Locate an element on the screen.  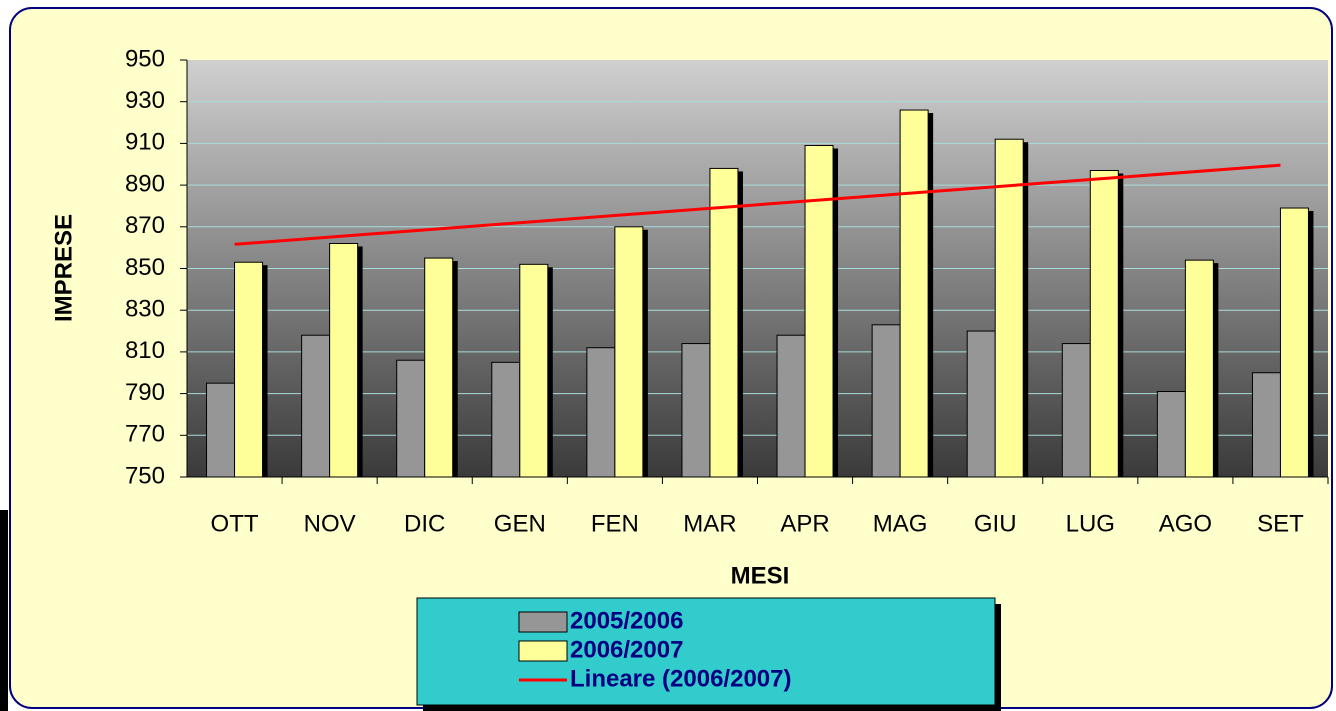
y-tick-label: 910 is located at coordinates (145, 142).